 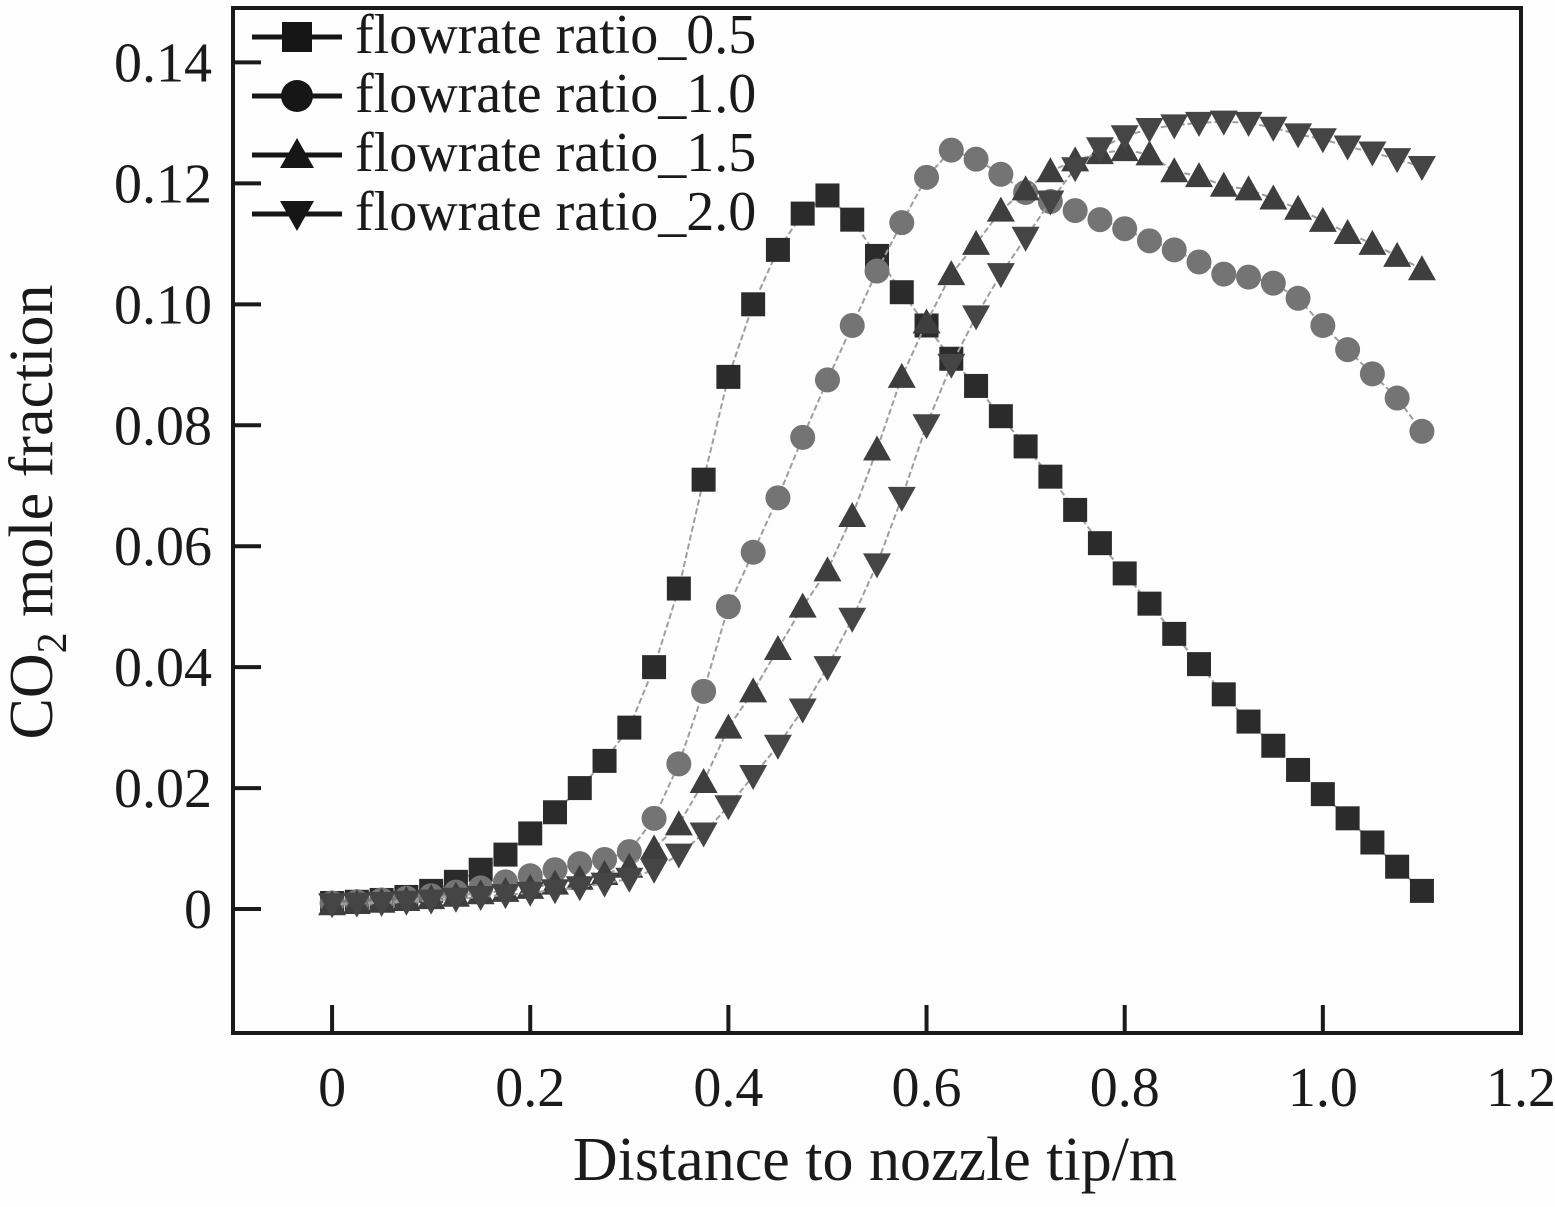 I want to click on y-axis-title-main: CO, so click(x=33, y=696).